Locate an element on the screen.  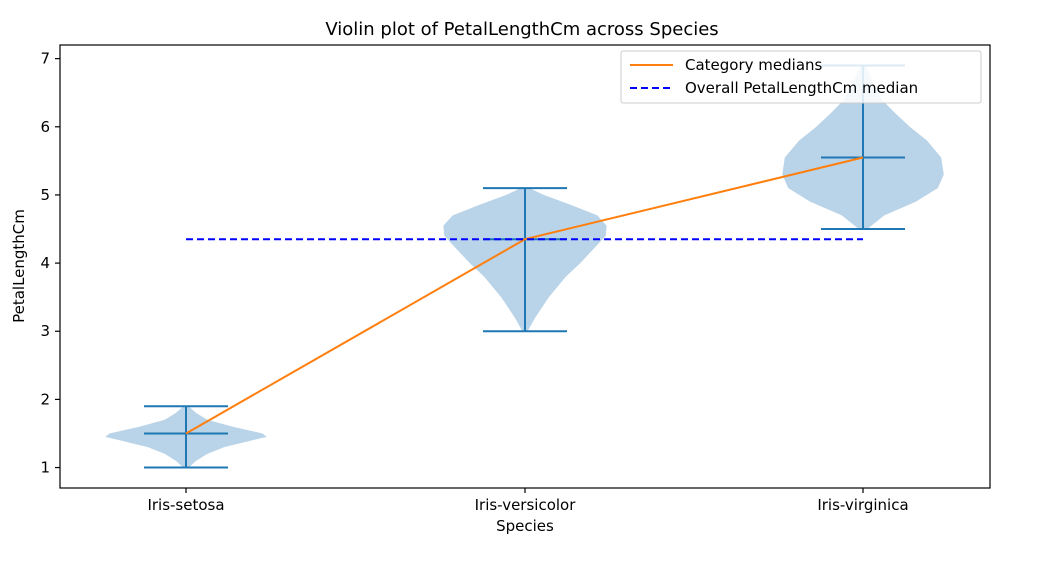
x-axis-title: Species is located at coordinates (525, 526).